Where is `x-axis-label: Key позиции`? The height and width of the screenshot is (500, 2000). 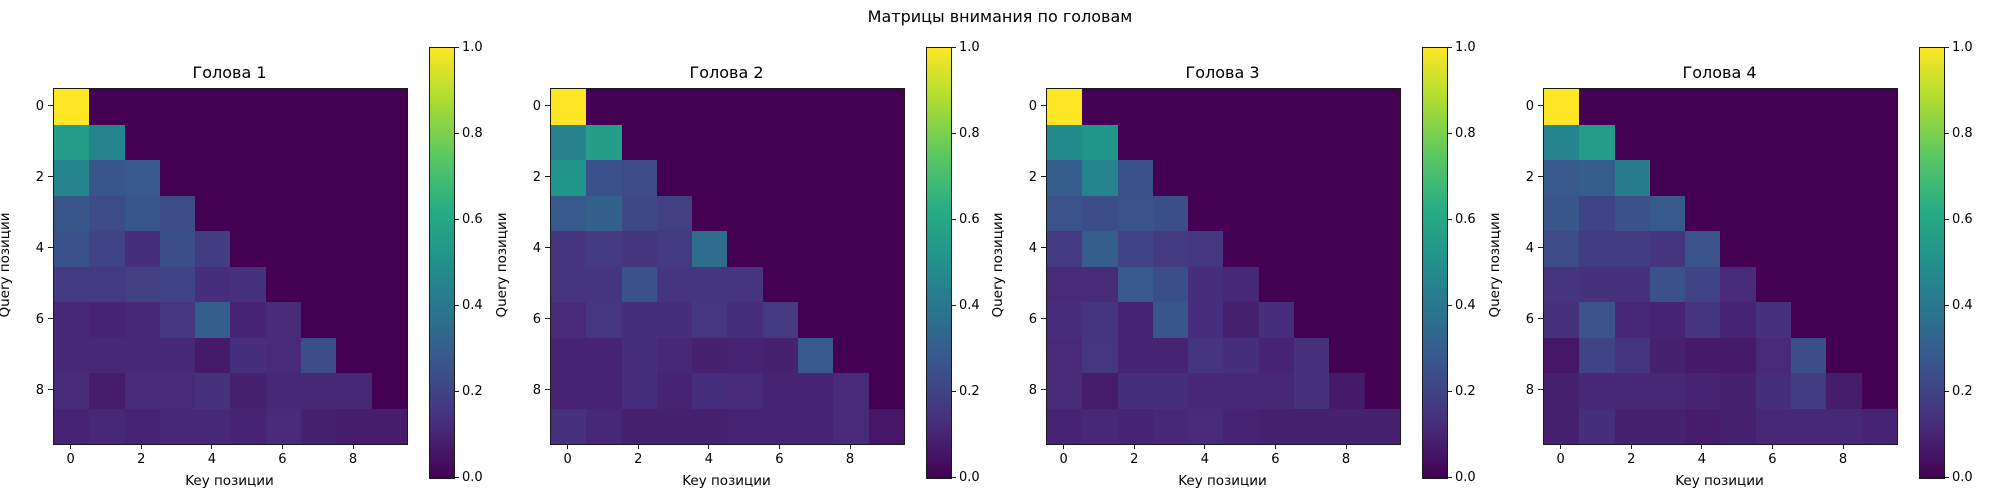
x-axis-label: Key позиции is located at coordinates (726, 481).